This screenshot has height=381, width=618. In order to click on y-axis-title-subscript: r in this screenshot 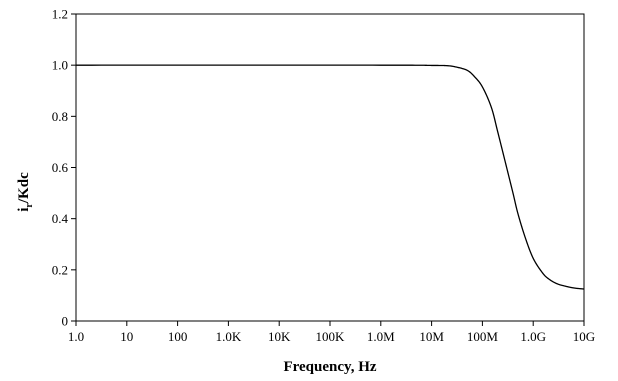, I will do `click(29, 205)`.